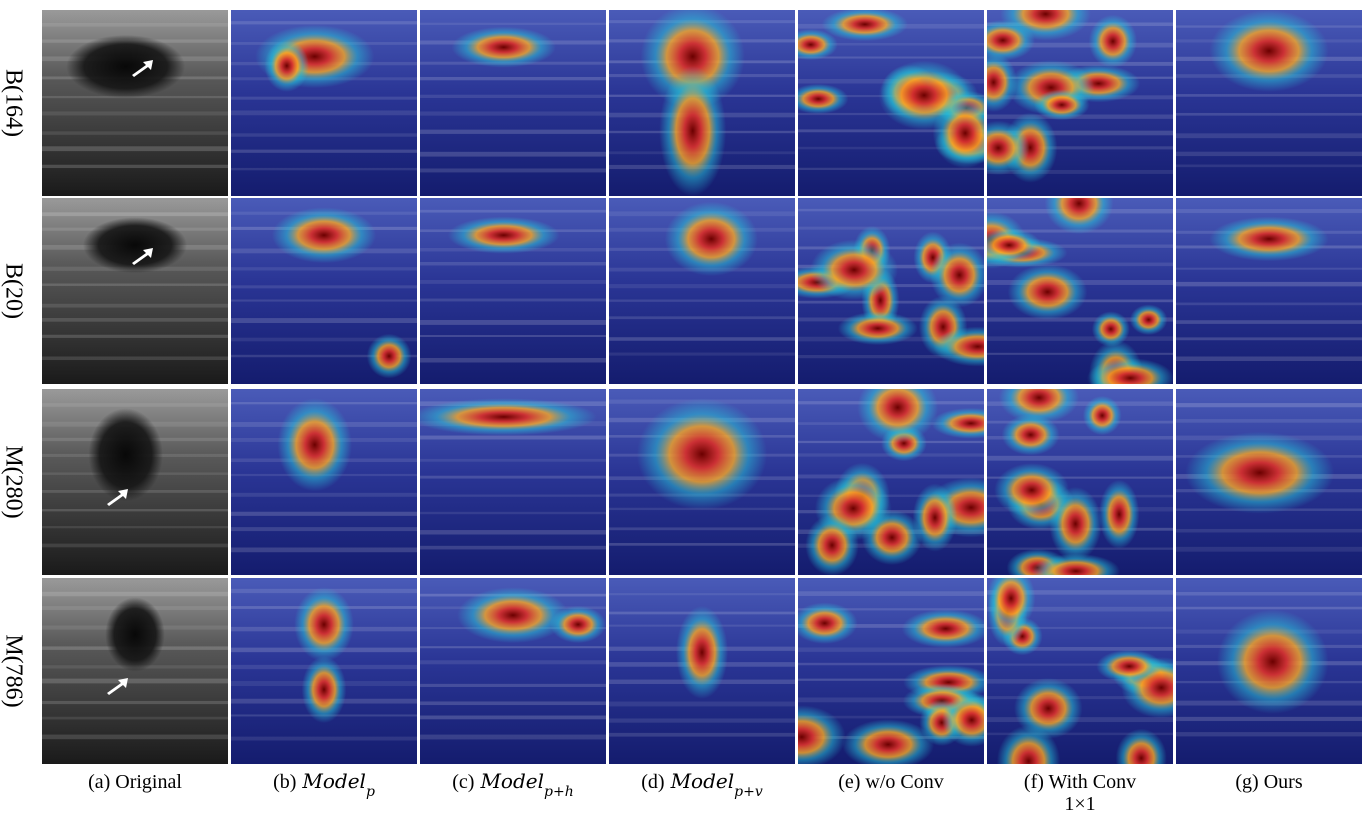  What do you see at coordinates (13, 670) in the screenshot?
I see `row-label: M(786)` at bounding box center [13, 670].